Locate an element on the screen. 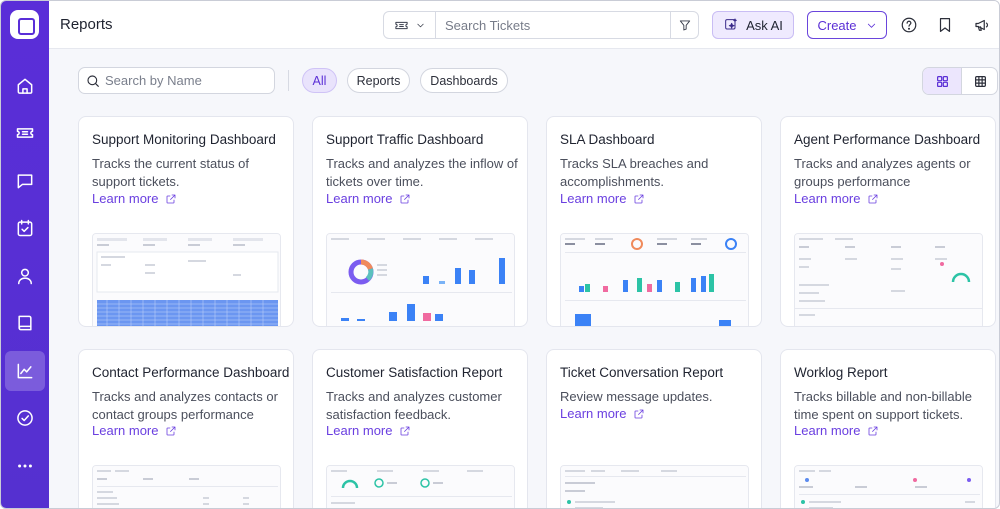  name-search is located at coordinates (176, 80).